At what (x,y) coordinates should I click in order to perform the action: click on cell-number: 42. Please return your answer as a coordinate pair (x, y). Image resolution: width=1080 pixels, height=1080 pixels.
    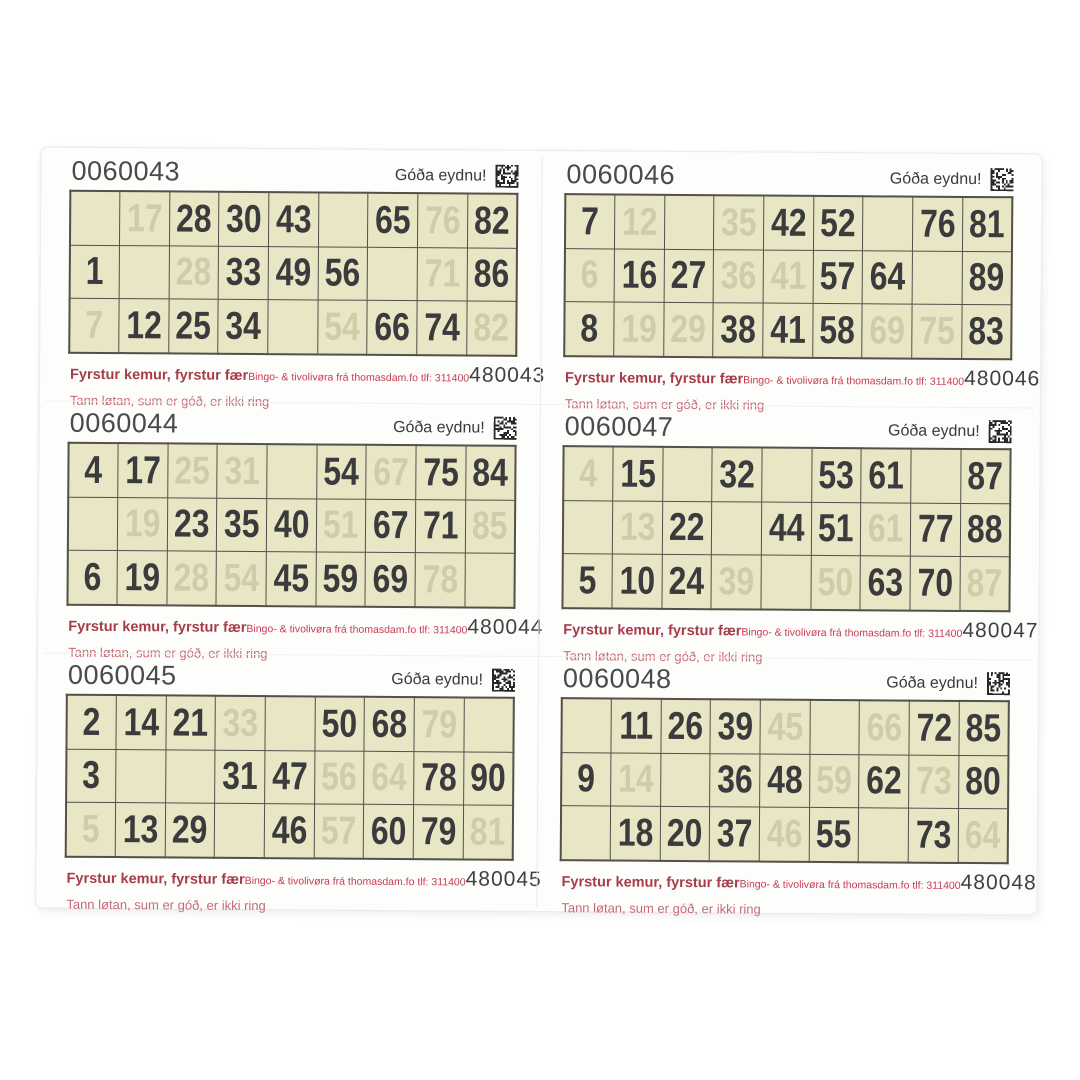
    Looking at the image, I should click on (788, 223).